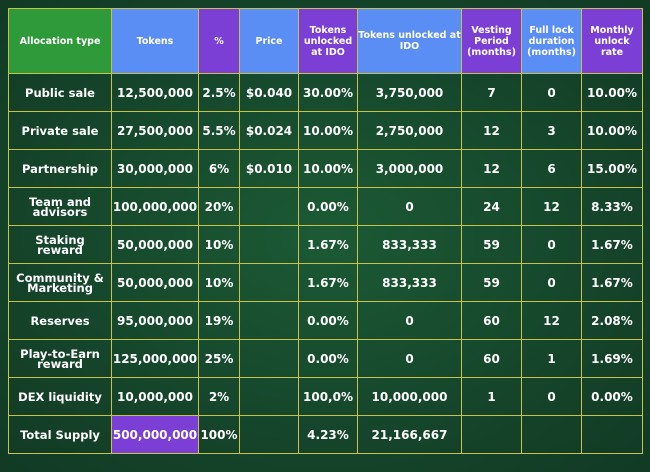 The width and height of the screenshot is (650, 472). What do you see at coordinates (612, 41) in the screenshot?
I see `header-monthly-unlock-rate: Monthly unlock rate` at bounding box center [612, 41].